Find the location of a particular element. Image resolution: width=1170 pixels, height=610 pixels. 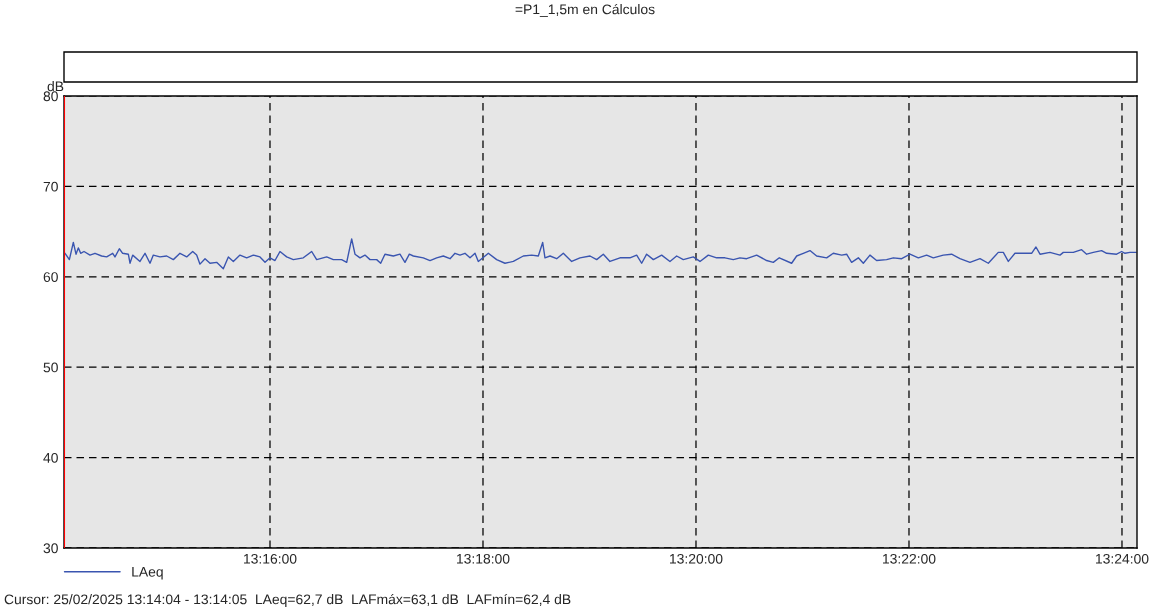

x-tick-label: 13:22:00 is located at coordinates (909, 558).